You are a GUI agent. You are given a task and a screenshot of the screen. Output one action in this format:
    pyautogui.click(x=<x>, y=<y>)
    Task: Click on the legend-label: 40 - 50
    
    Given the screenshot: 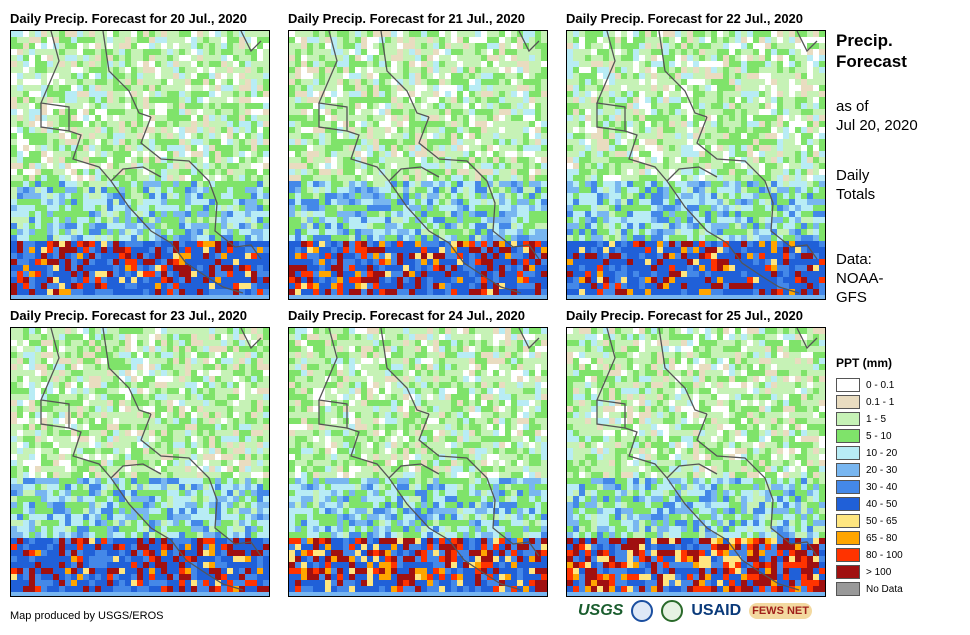 What is the action you would take?
    pyautogui.click(x=882, y=504)
    